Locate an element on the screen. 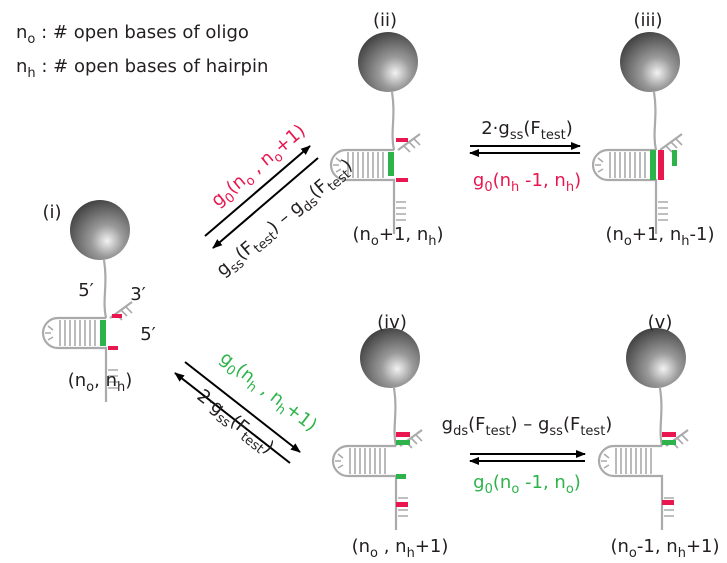 This screenshot has width=727, height=563. rate-label: g0(no -1, no) is located at coordinates (527, 484).